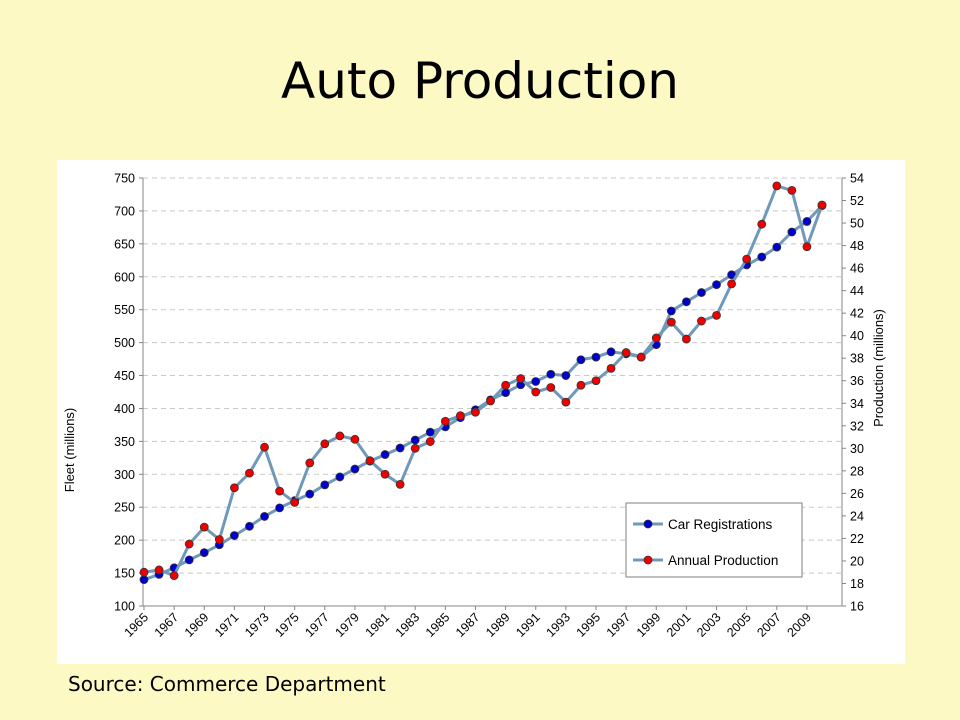 The height and width of the screenshot is (720, 960). What do you see at coordinates (124, 475) in the screenshot?
I see `left-y-tick-label: 300` at bounding box center [124, 475].